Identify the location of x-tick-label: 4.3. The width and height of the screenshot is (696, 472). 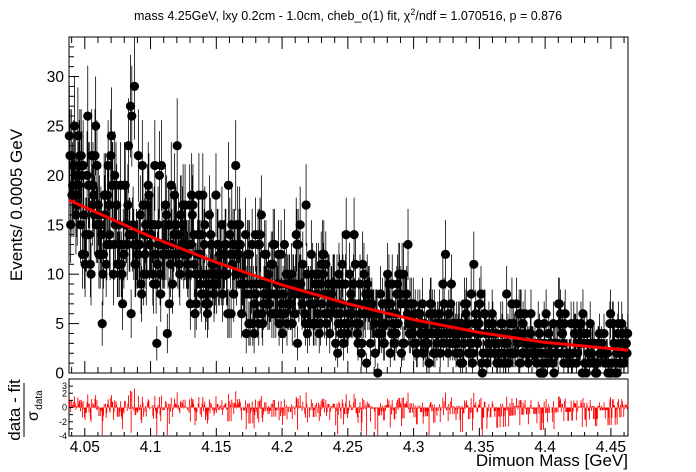
(414, 447).